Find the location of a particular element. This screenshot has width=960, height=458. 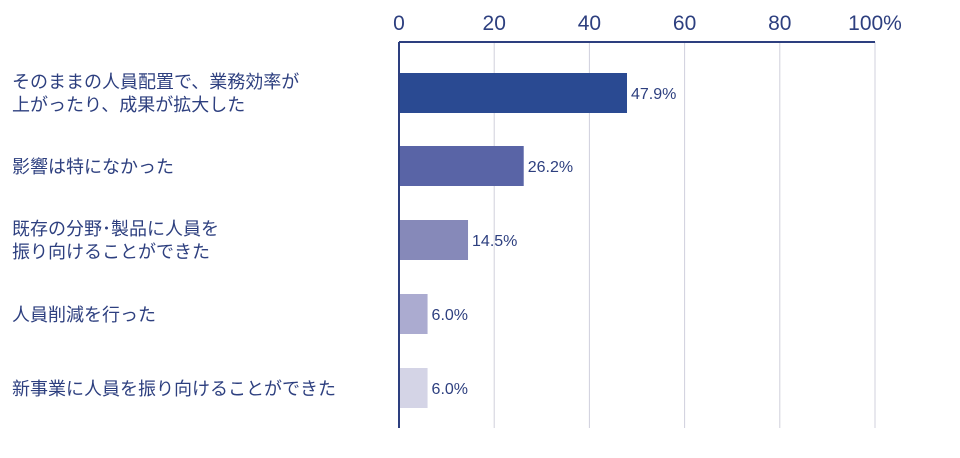

x-tick-label: 100% is located at coordinates (875, 23).